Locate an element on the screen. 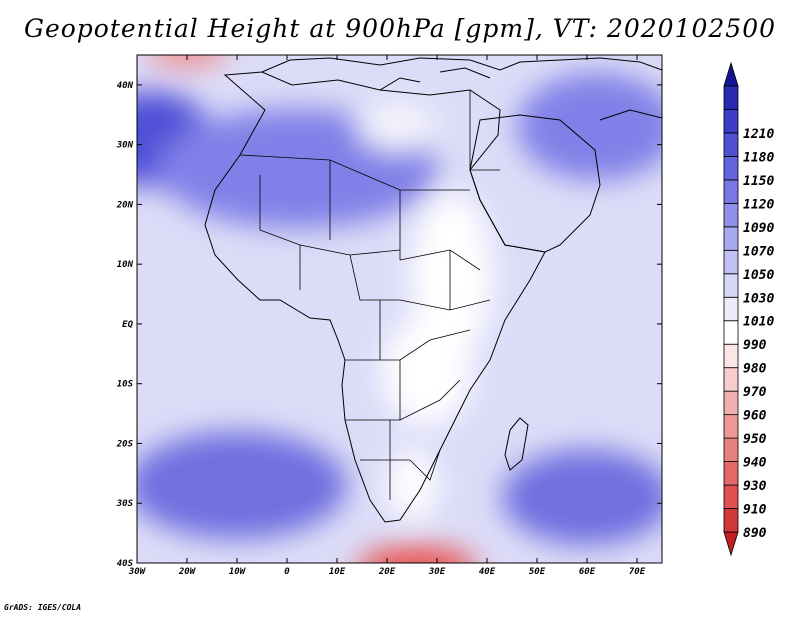 The height and width of the screenshot is (618, 800). arabia-iran-high is located at coordinates (589, 126).